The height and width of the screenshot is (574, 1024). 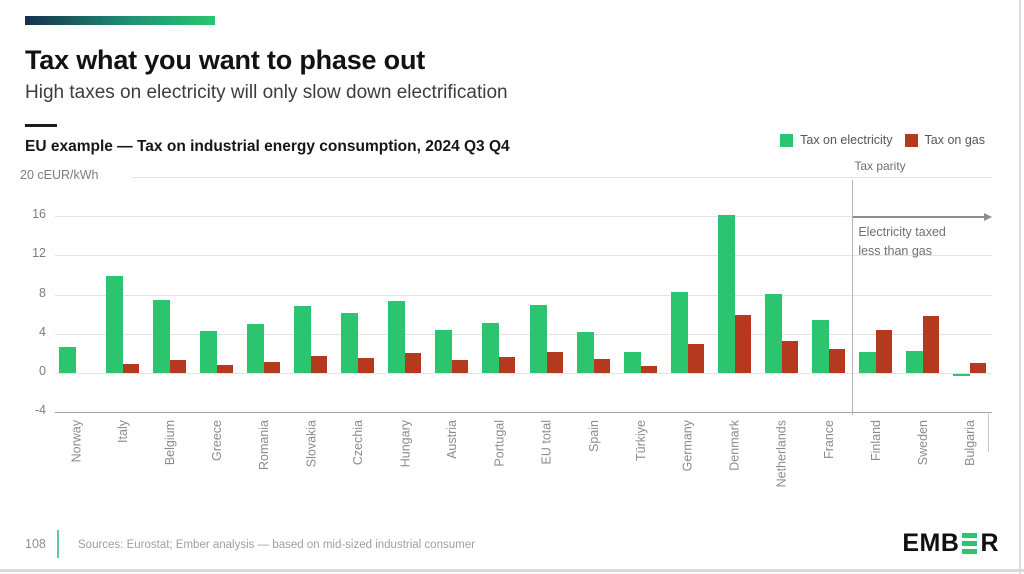 I want to click on bar-tax-on-gas-portugal, so click(x=507, y=365).